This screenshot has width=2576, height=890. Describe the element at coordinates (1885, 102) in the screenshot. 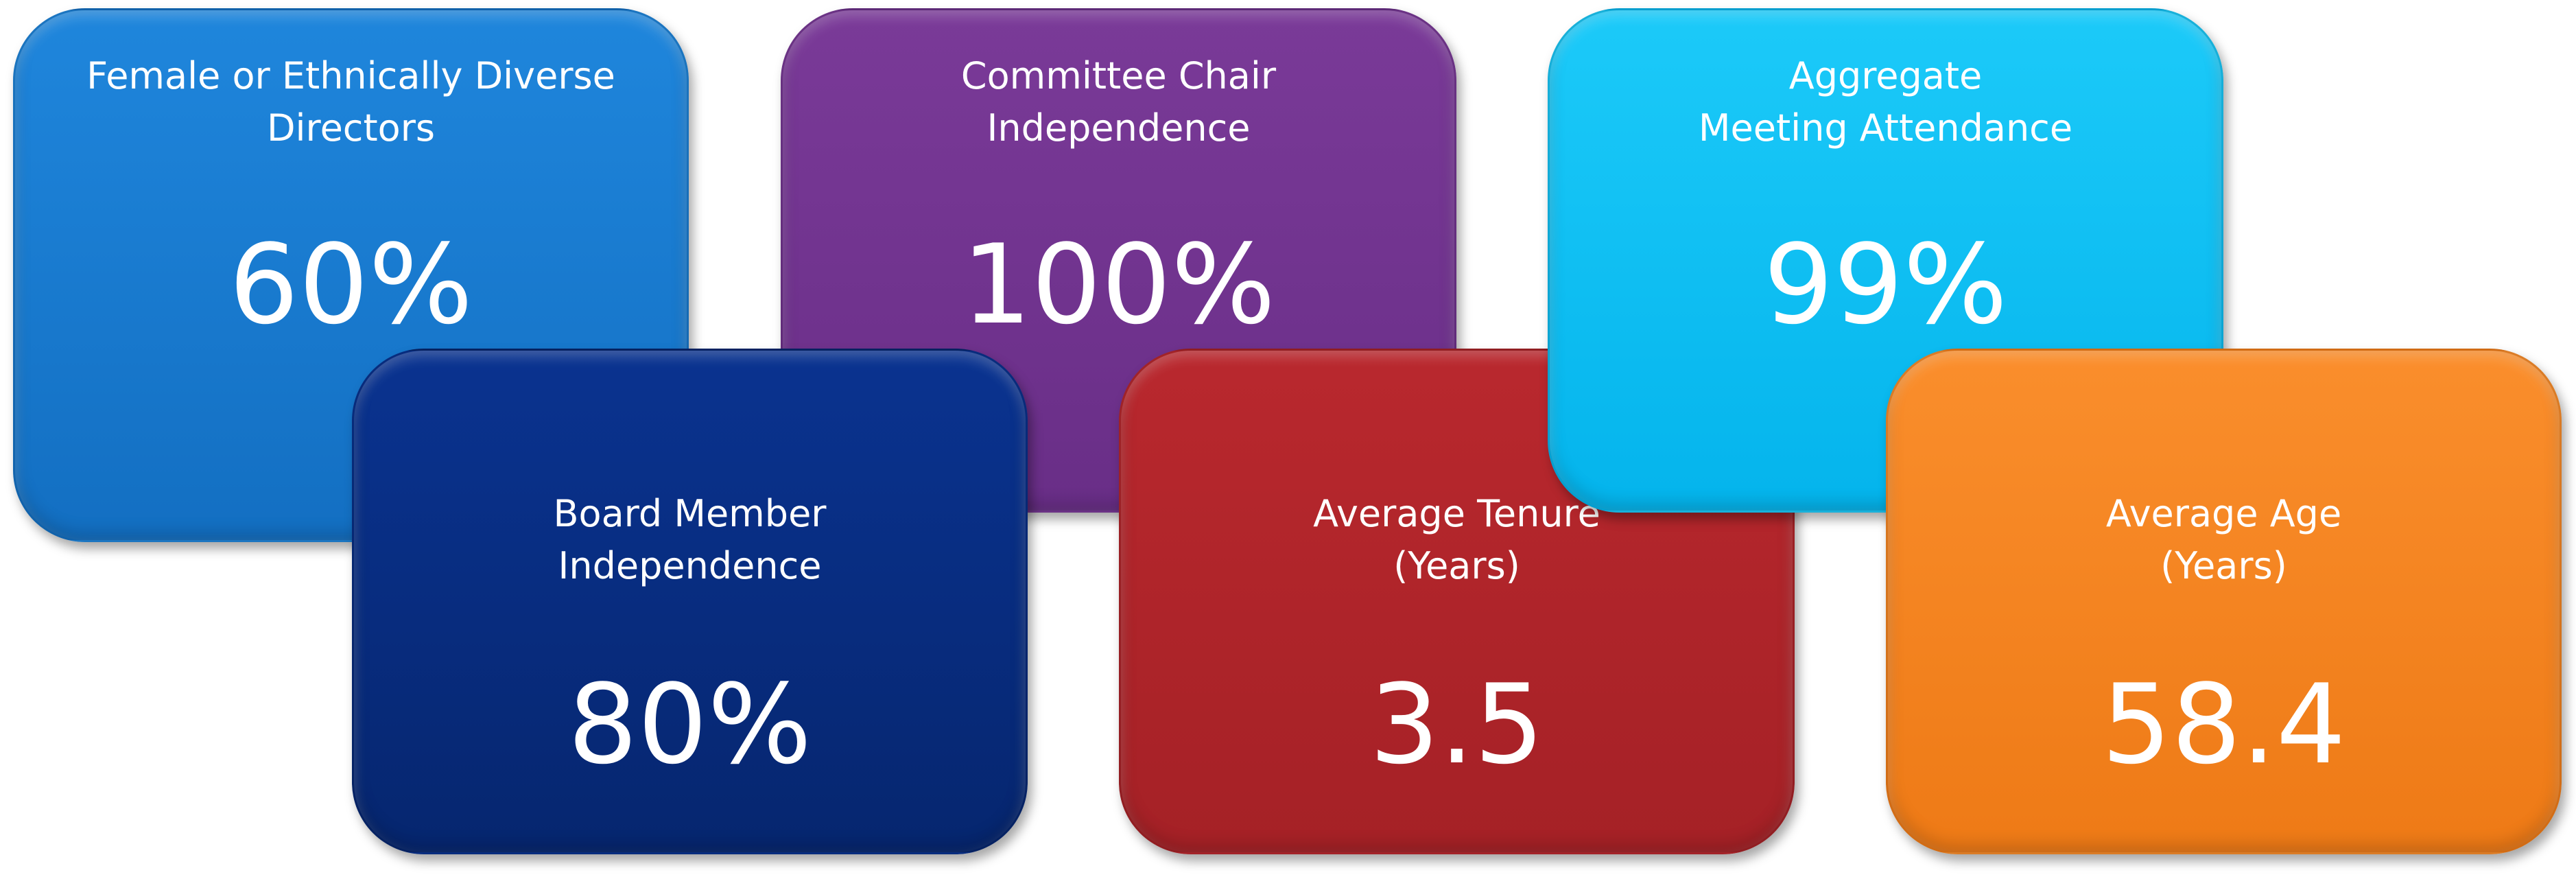

I see `card-title: Aggregate Meeting Attendance` at that location.